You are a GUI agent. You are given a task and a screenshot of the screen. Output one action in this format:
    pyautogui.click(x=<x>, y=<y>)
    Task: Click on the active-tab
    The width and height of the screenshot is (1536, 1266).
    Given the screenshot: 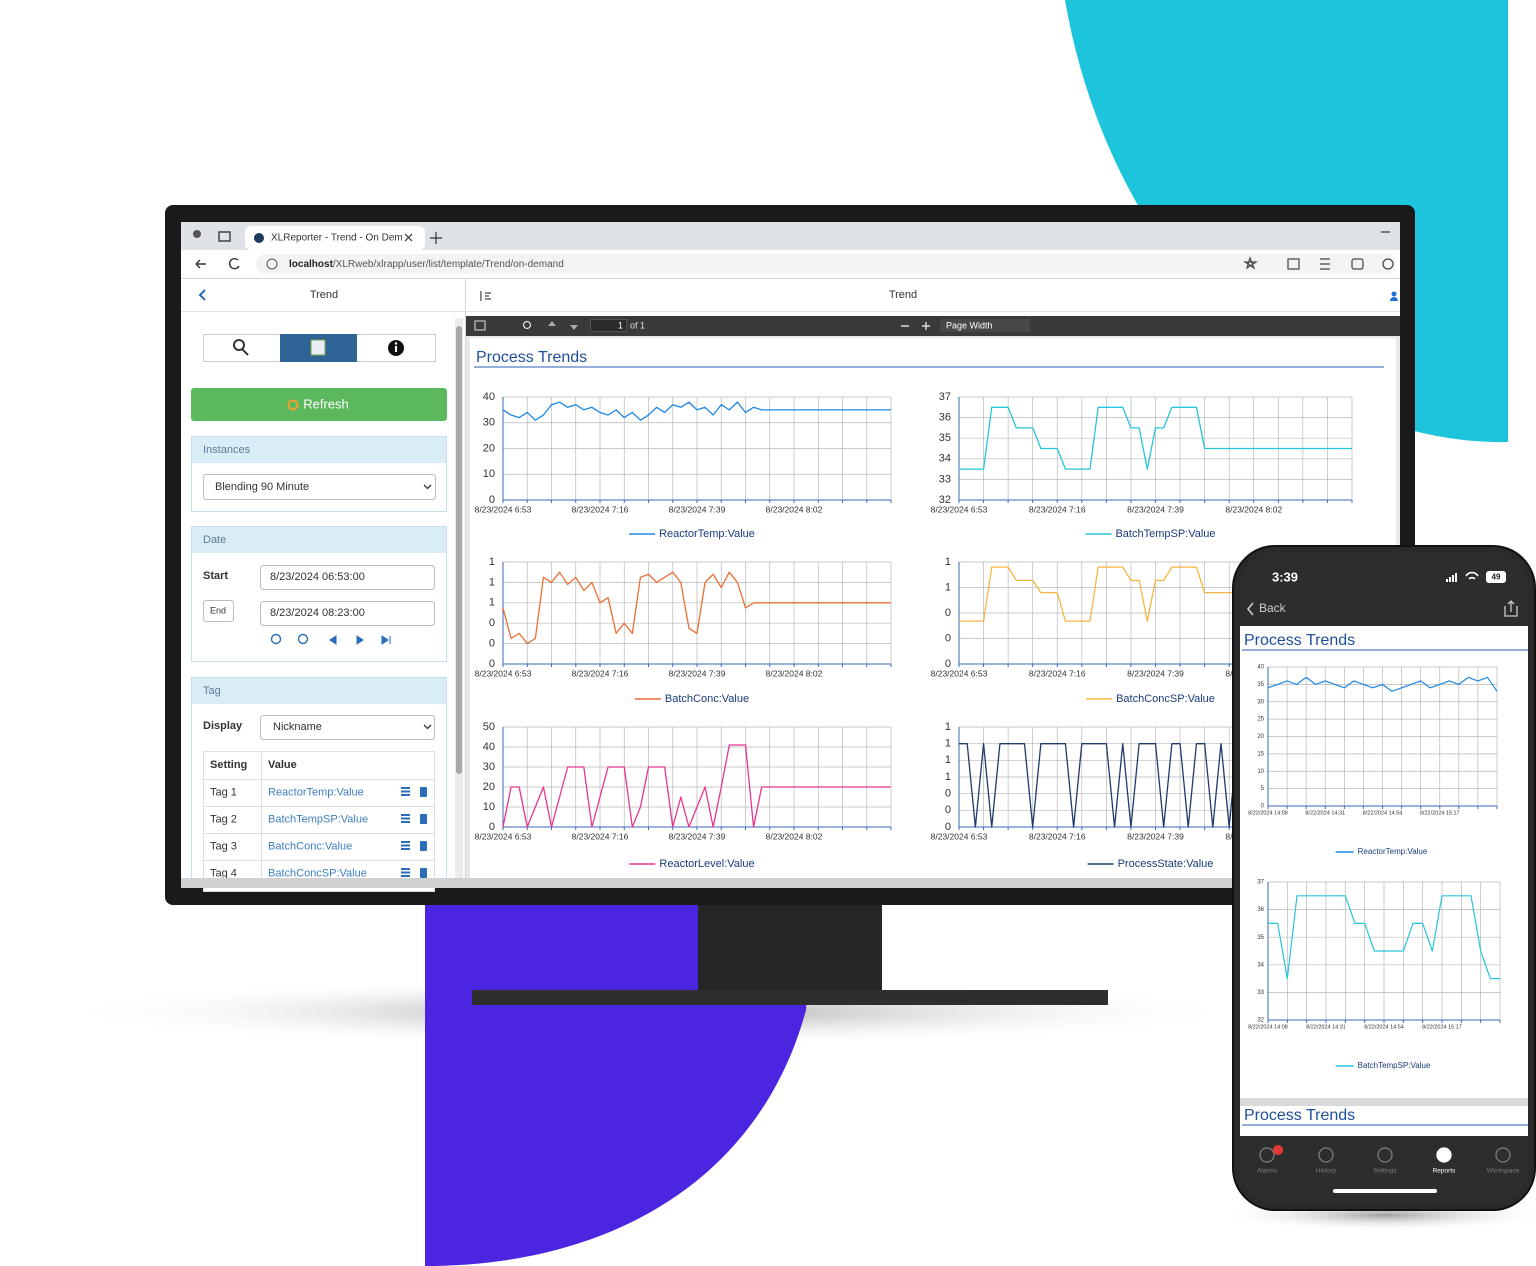 What is the action you would take?
    pyautogui.click(x=335, y=238)
    